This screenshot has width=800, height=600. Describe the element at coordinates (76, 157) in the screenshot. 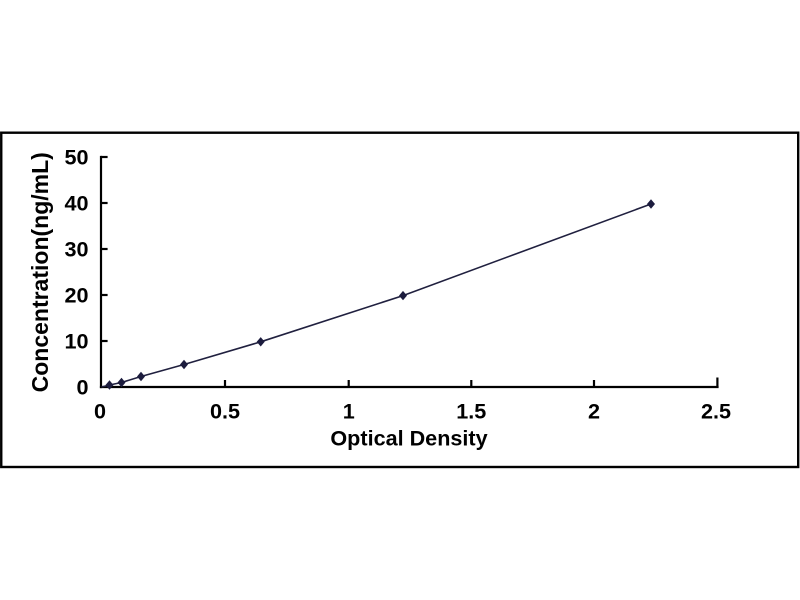

I see `svg-text: 50` at that location.